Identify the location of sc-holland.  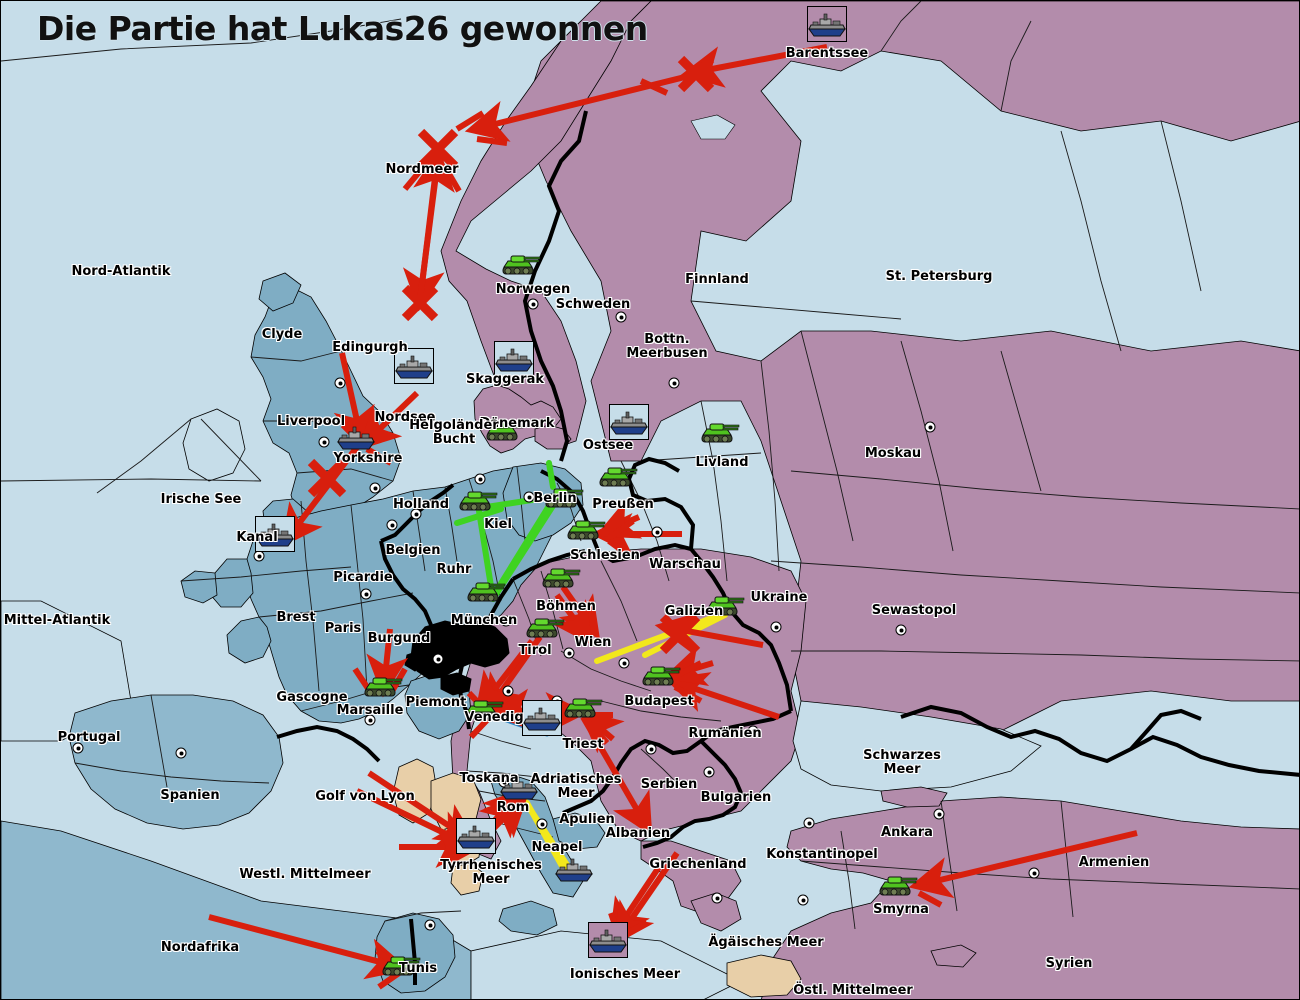
(416, 514).